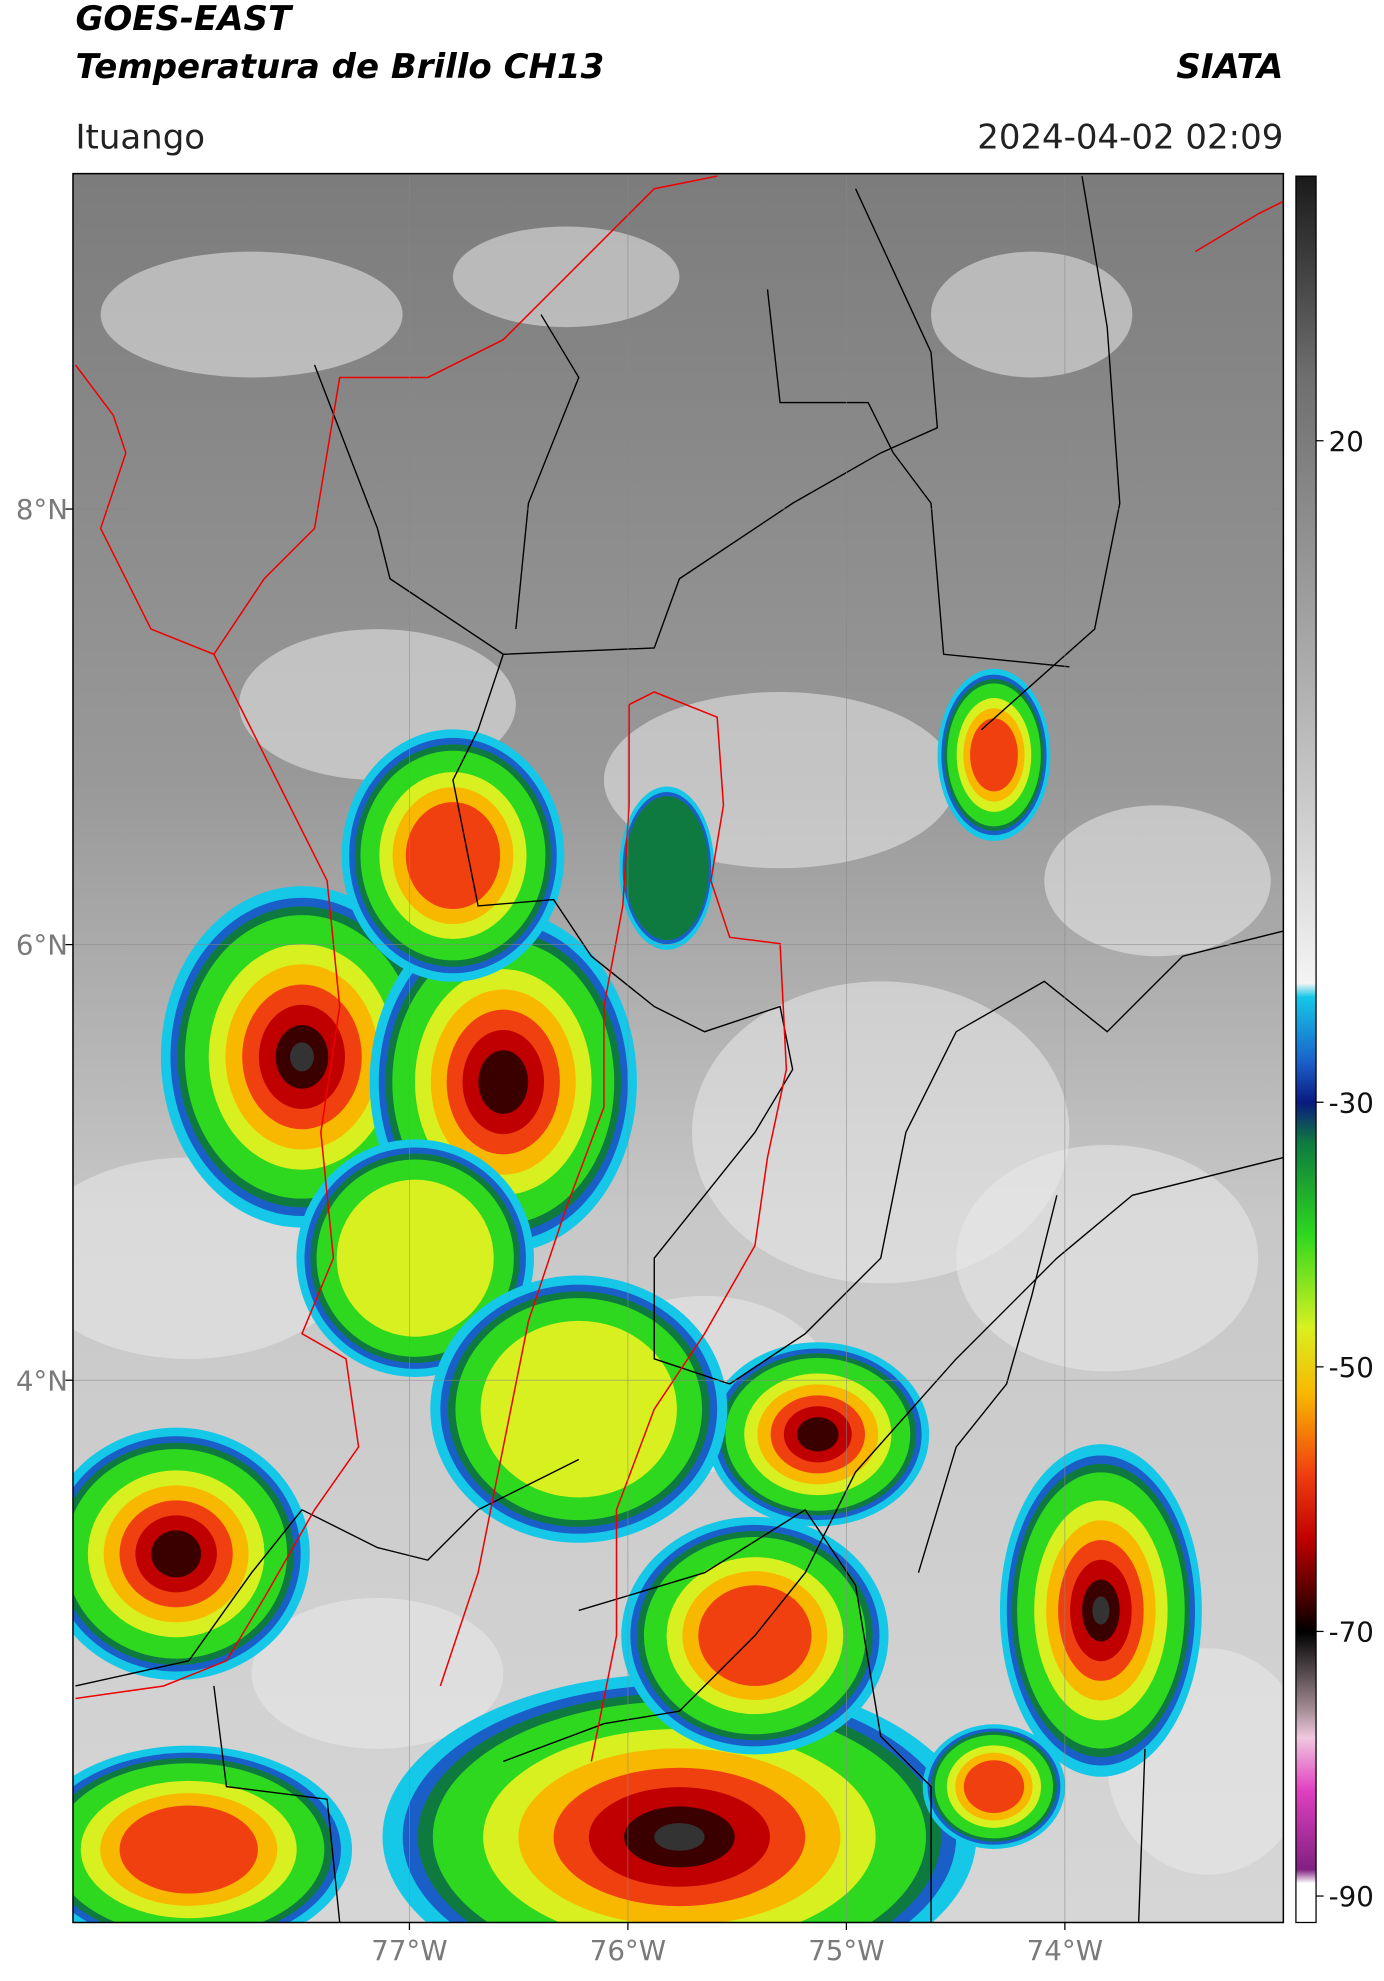  I want to click on colorbar-tick-label: -70, so click(1351, 1632).